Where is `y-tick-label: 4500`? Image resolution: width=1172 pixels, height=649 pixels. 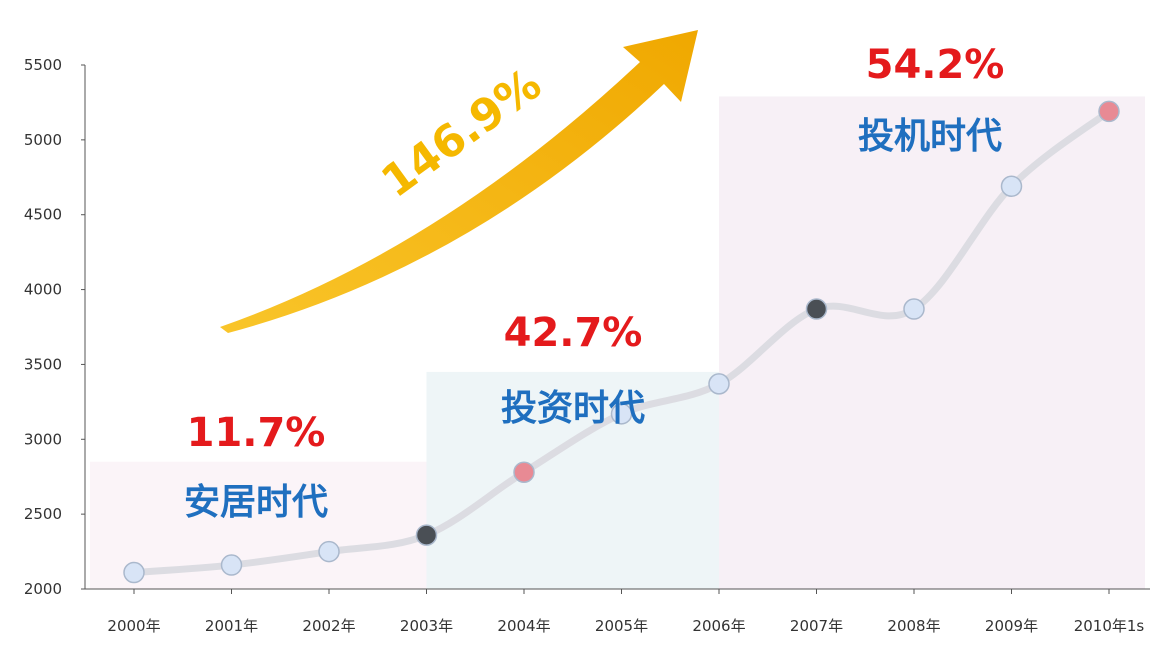
y-tick-label: 4500 is located at coordinates (43, 215).